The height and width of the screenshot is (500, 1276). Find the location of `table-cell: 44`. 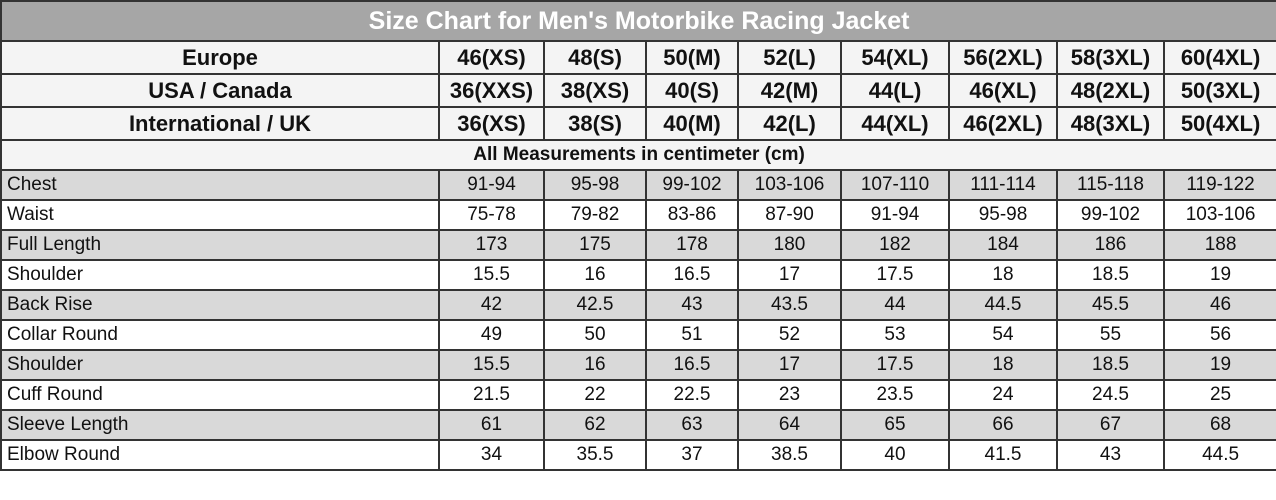

table-cell: 44 is located at coordinates (895, 305).